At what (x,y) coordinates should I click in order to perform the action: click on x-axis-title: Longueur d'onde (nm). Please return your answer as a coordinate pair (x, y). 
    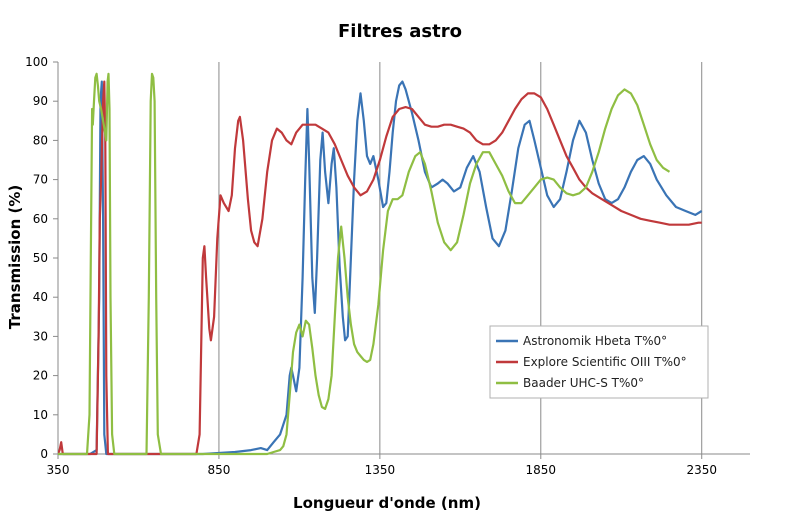
    Looking at the image, I should click on (387, 503).